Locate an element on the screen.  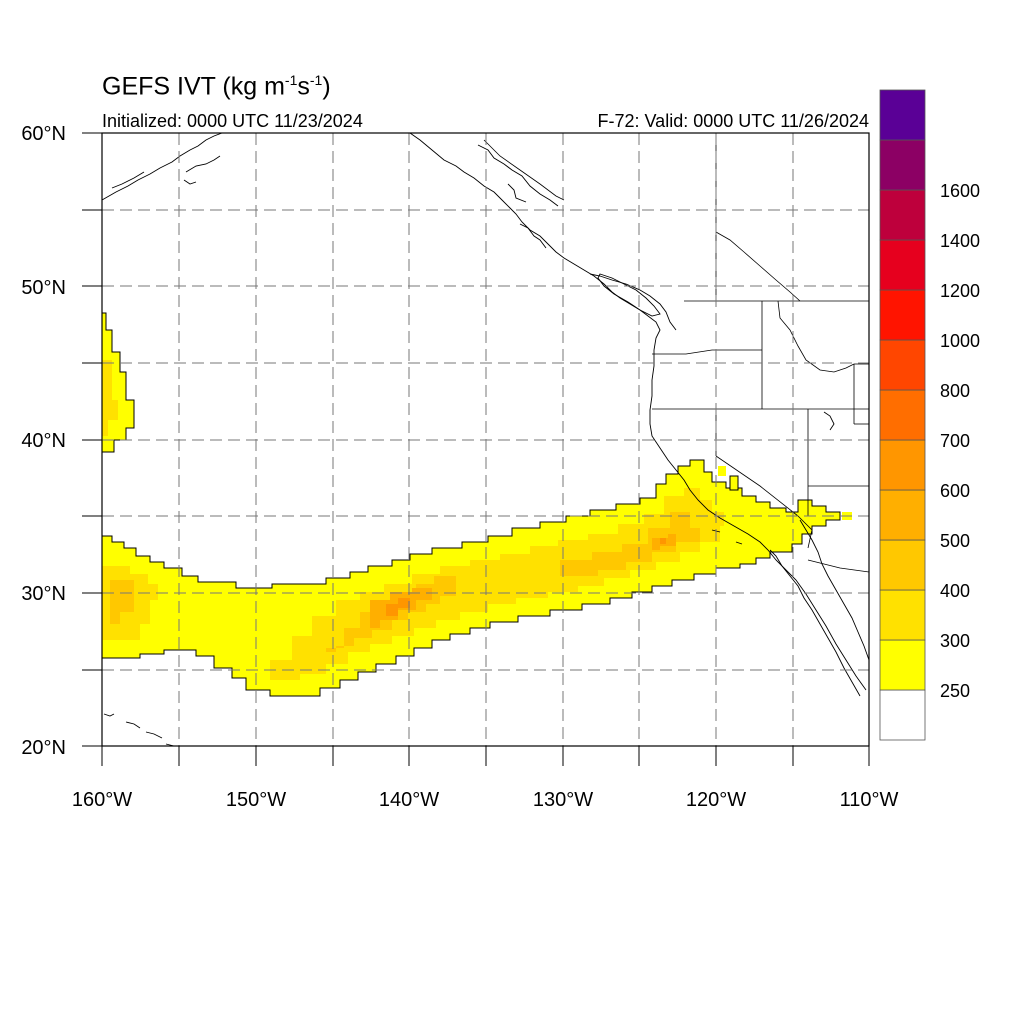
colorbar-label: 600 is located at coordinates (955, 491).